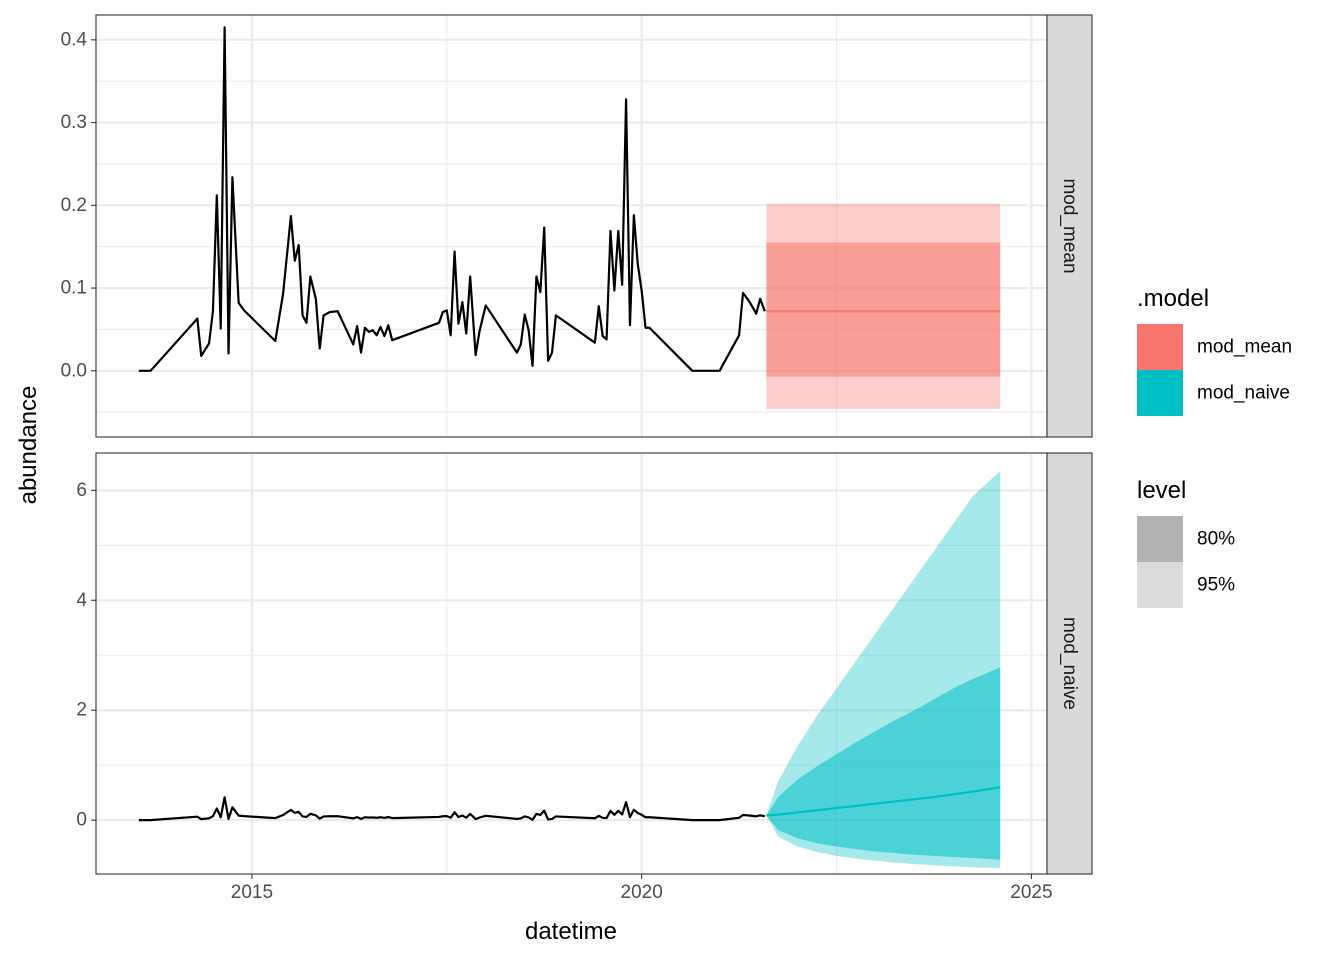 Image resolution: width=1344 pixels, height=960 pixels. I want to click on y-tick-label: 0, so click(81, 820).